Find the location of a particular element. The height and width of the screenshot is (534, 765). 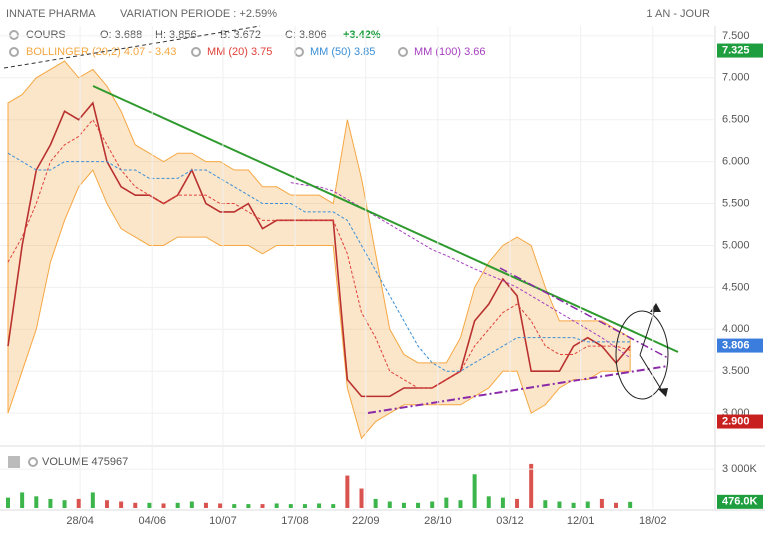

x-tick-label: 17/08 is located at coordinates (295, 521).